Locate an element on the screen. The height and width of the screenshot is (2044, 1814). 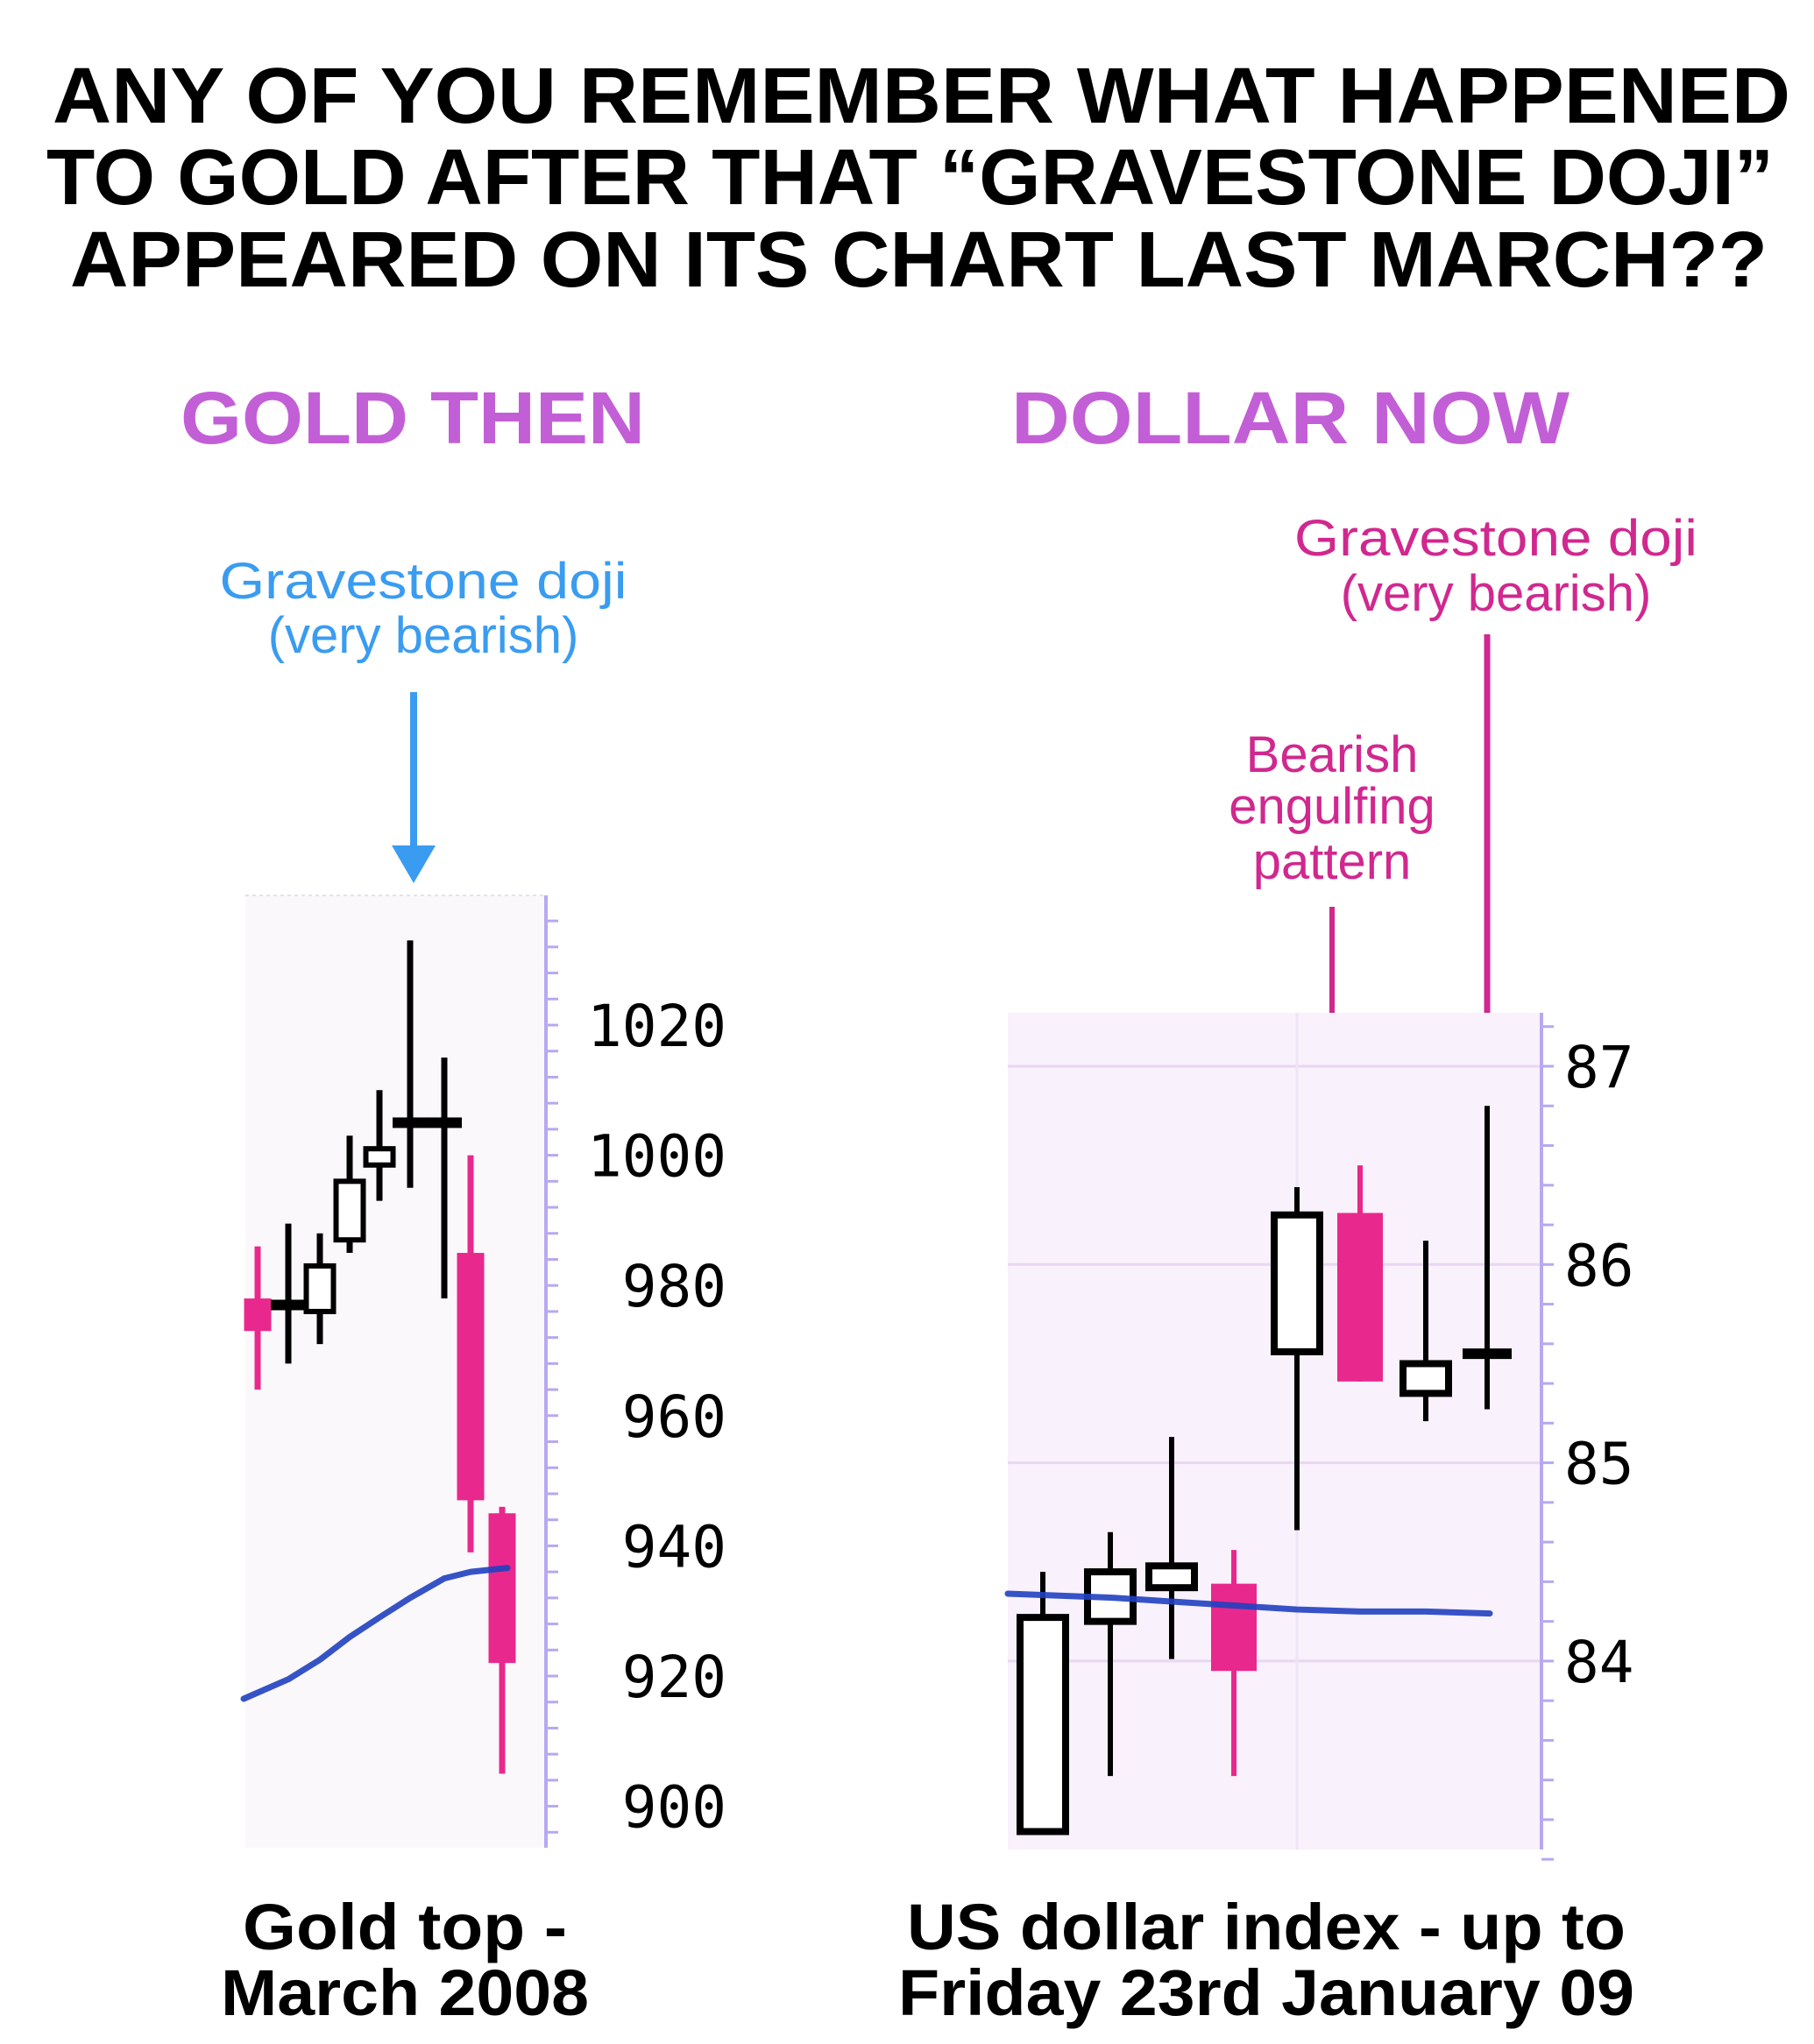
y-tick-label: 900 is located at coordinates (674, 1808).